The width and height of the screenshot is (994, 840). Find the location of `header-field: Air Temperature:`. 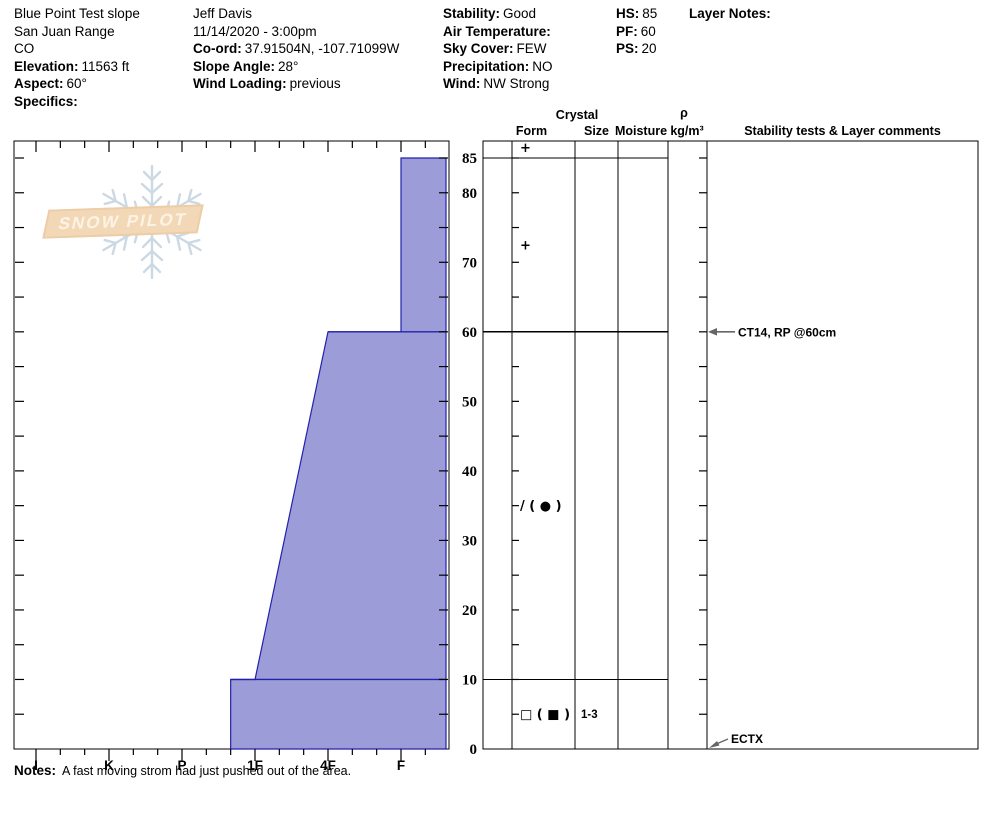

header-field: Air Temperature: is located at coordinates (497, 31).